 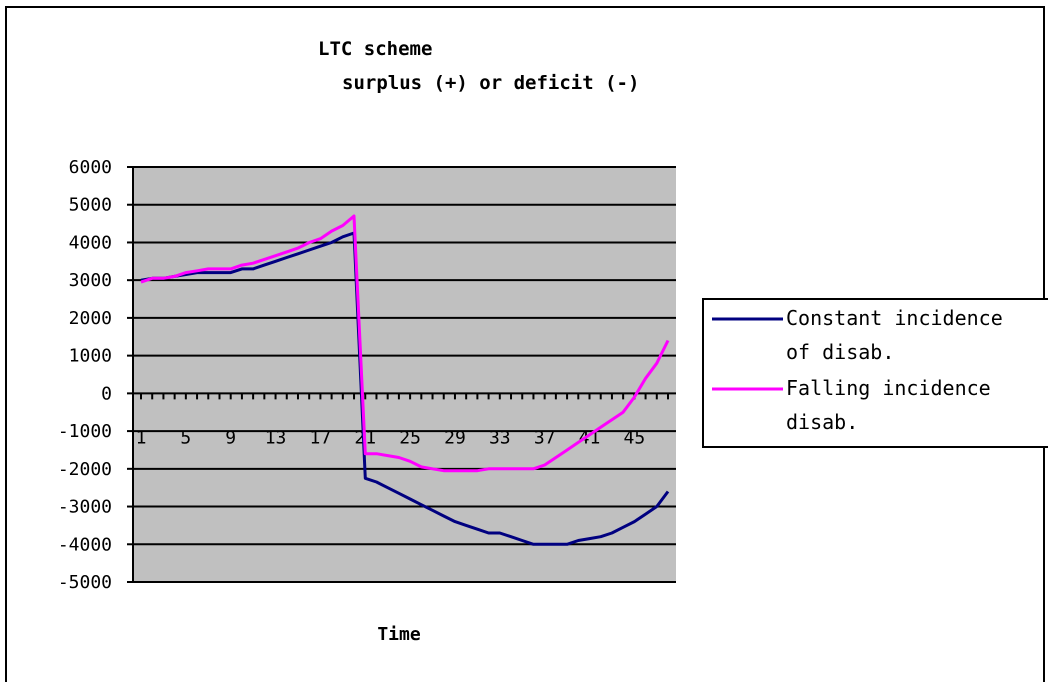 What do you see at coordinates (106, 393) in the screenshot?
I see `y-tick-label: 0` at bounding box center [106, 393].